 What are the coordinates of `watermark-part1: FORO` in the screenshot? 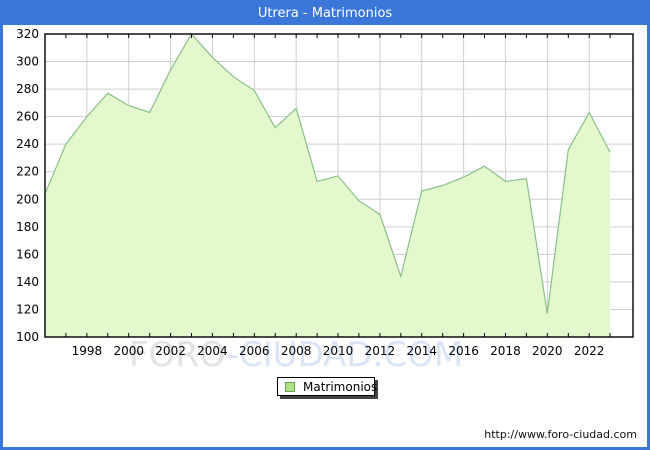 It's located at (178, 355).